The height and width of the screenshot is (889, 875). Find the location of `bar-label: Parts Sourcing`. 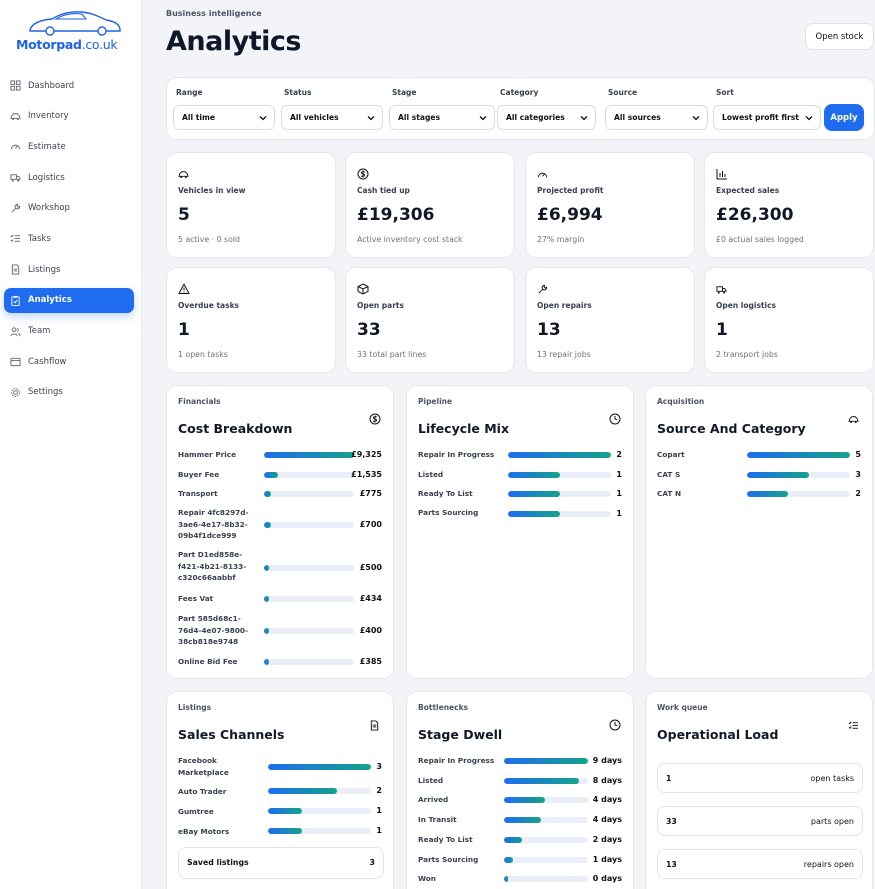

bar-label: Parts Sourcing is located at coordinates (448, 512).